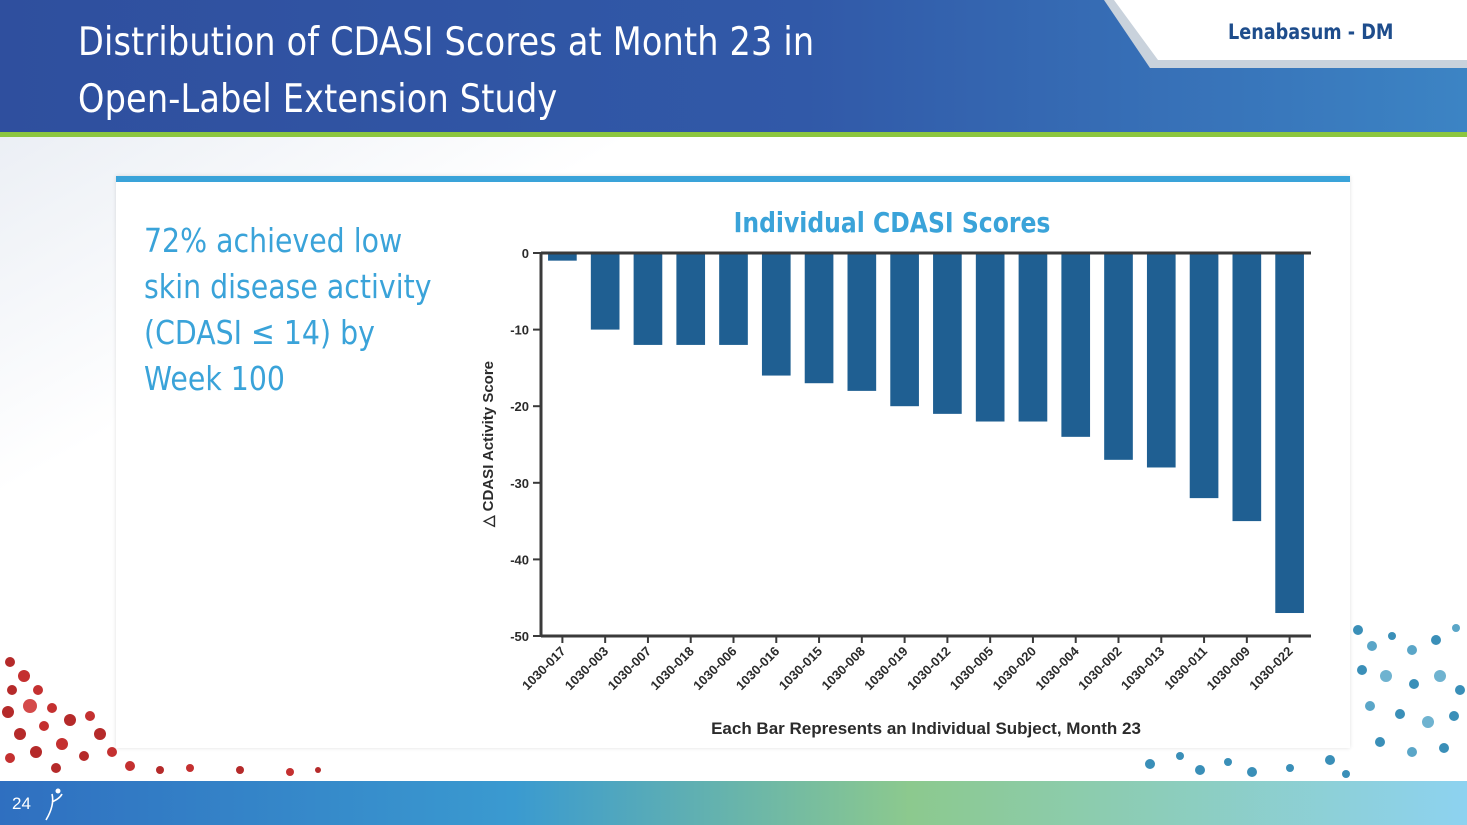 The image size is (1467, 825). What do you see at coordinates (273, 240) in the screenshot?
I see `key-finding-line-1: 72% achieved low` at bounding box center [273, 240].